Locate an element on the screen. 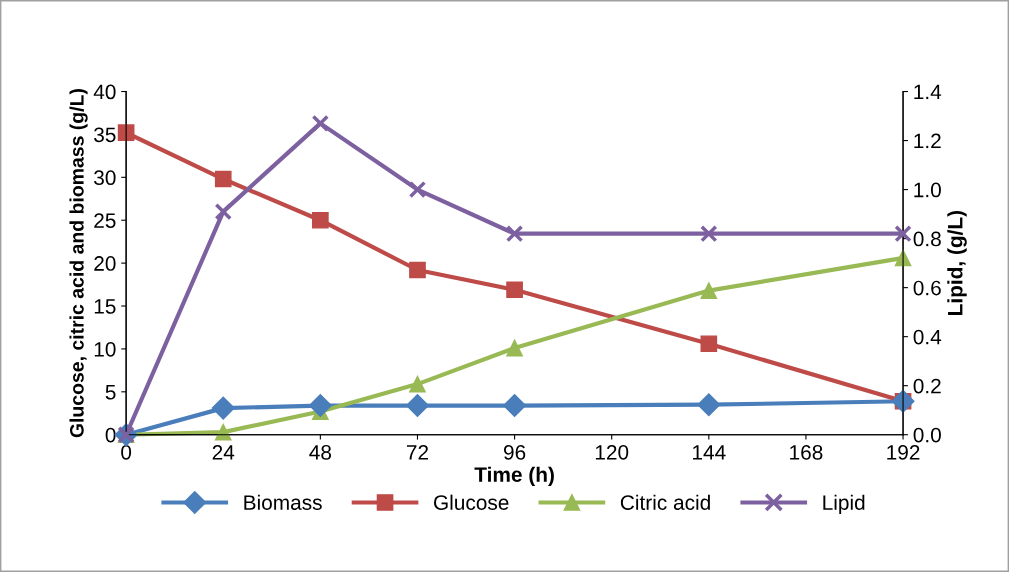 This screenshot has width=1009, height=572. x-tick-label: 24 is located at coordinates (223, 452).